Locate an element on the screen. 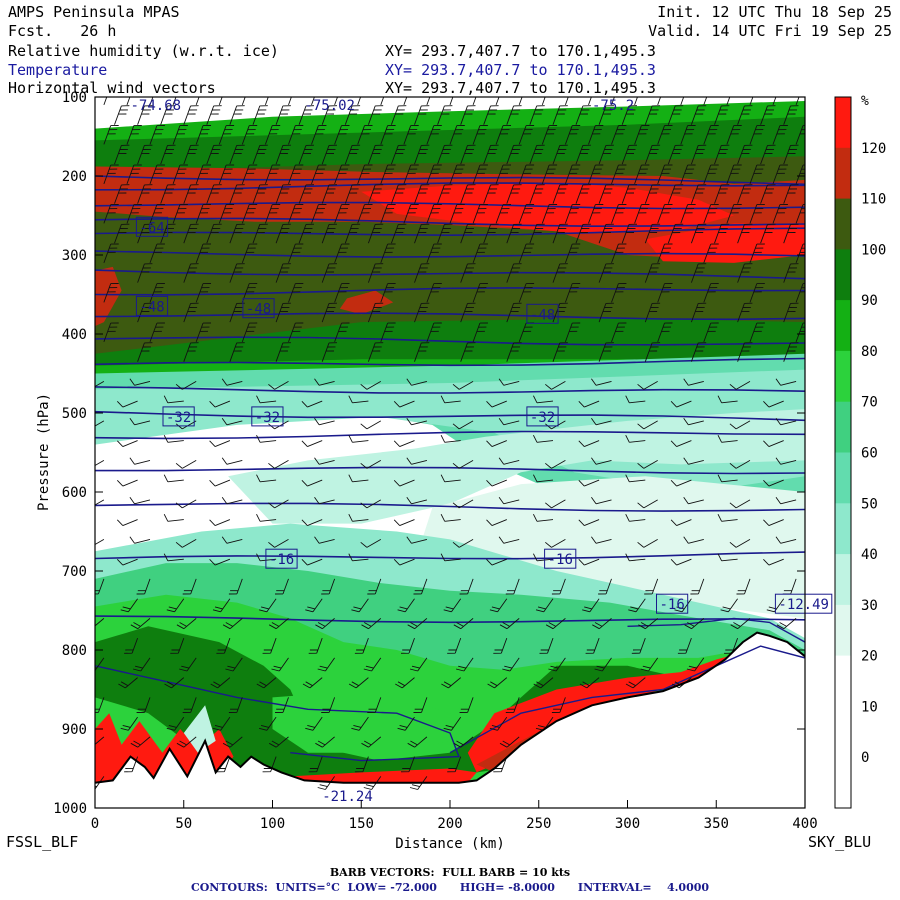 The width and height of the screenshot is (900, 900). x-tick-label: 100 is located at coordinates (272, 824).